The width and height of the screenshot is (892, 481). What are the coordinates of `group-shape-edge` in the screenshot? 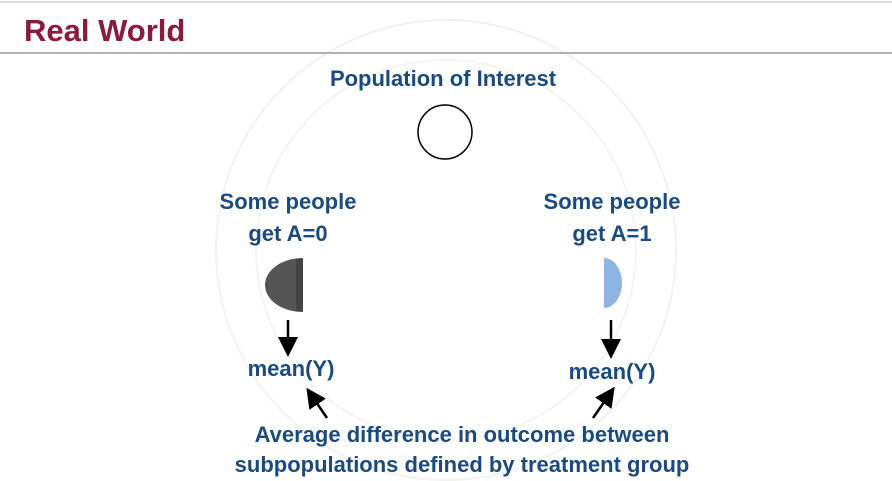 It's located at (299, 285).